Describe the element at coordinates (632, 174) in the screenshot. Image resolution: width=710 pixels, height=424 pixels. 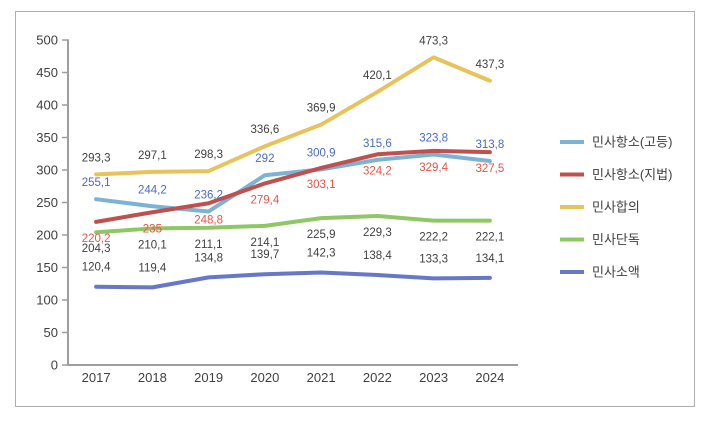
I see `legend-label-1: 민사항소(지법)` at that location.